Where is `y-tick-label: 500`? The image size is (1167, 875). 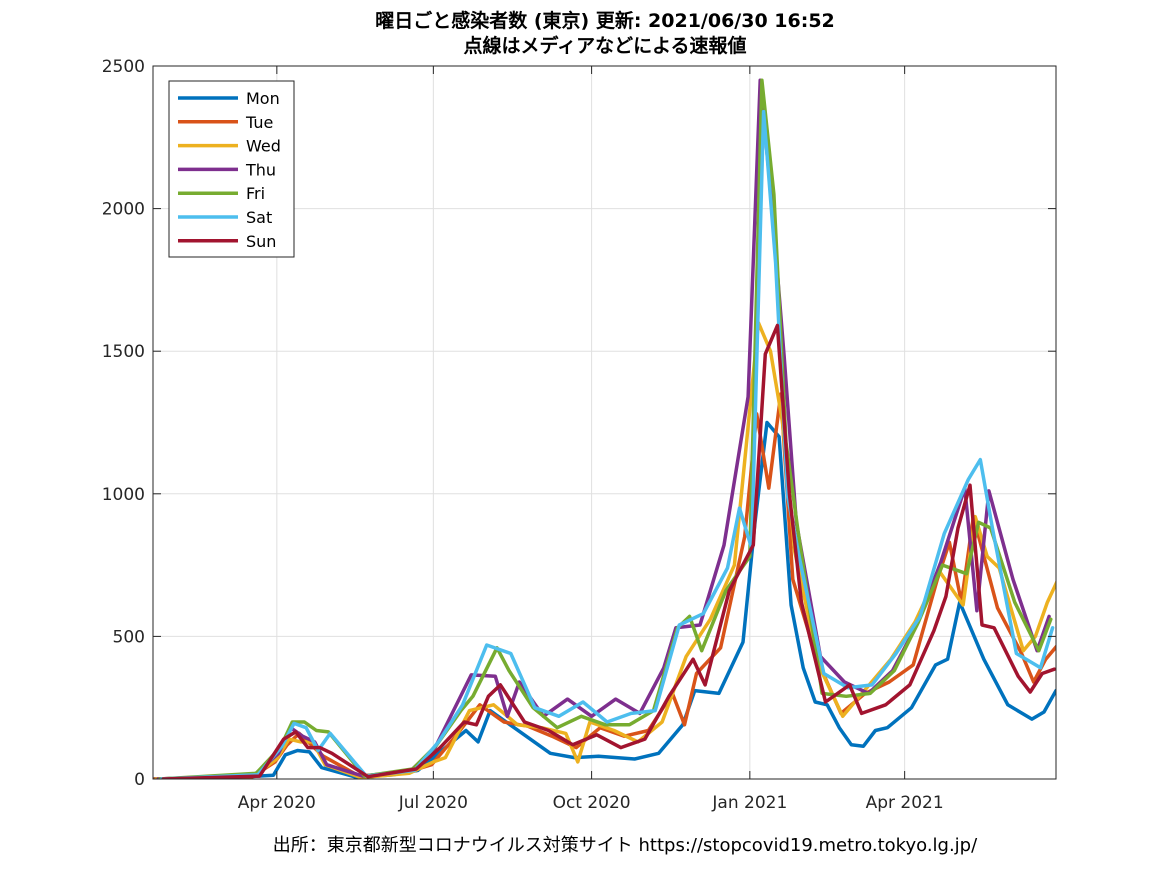 y-tick-label: 500 is located at coordinates (129, 637).